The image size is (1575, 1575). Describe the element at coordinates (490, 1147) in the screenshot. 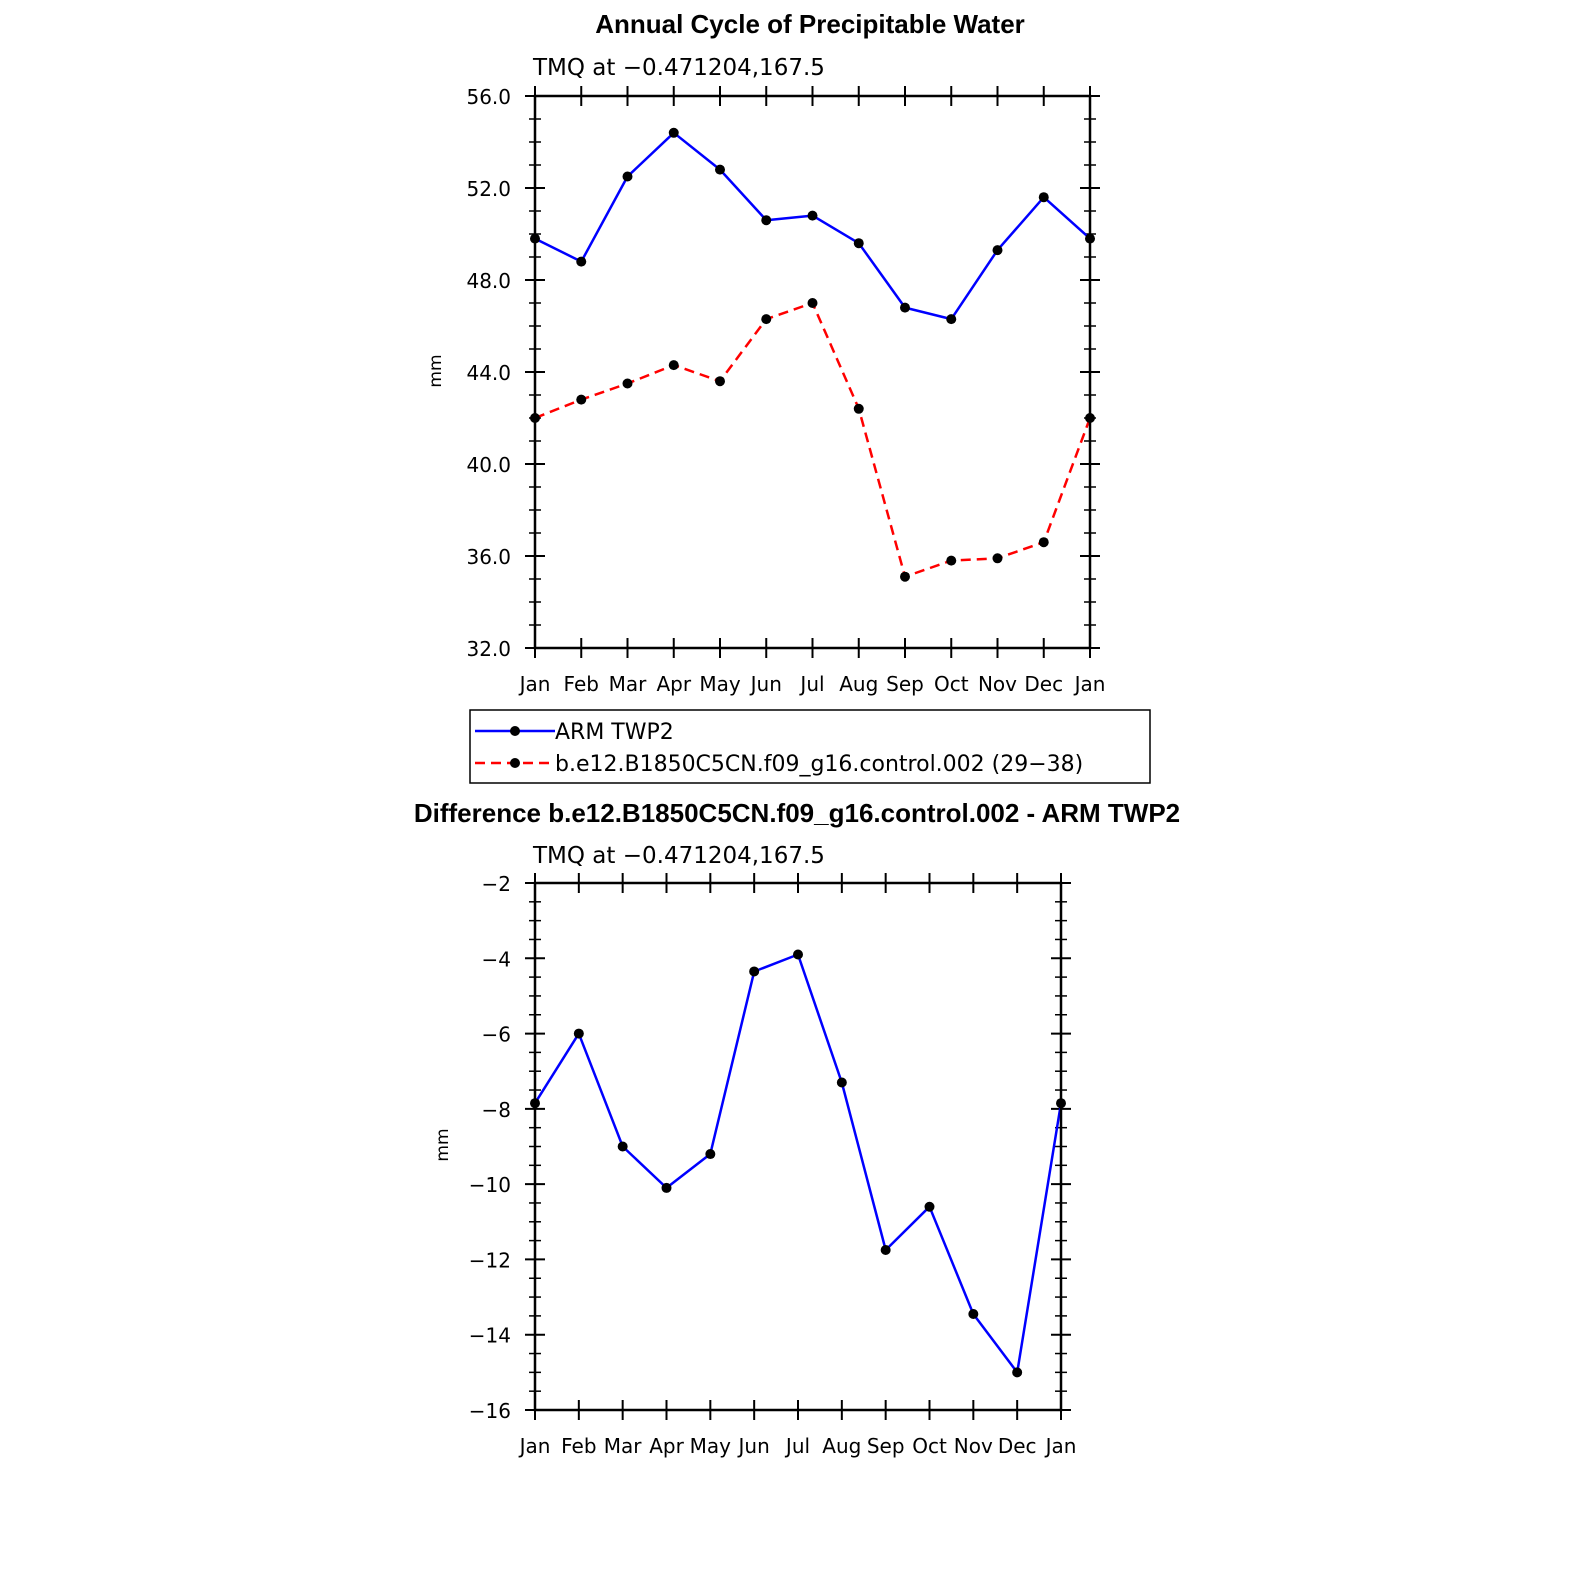

I see `y-tick-labels: −16 −14 −12 −10 −8 −6 −4 −2` at that location.